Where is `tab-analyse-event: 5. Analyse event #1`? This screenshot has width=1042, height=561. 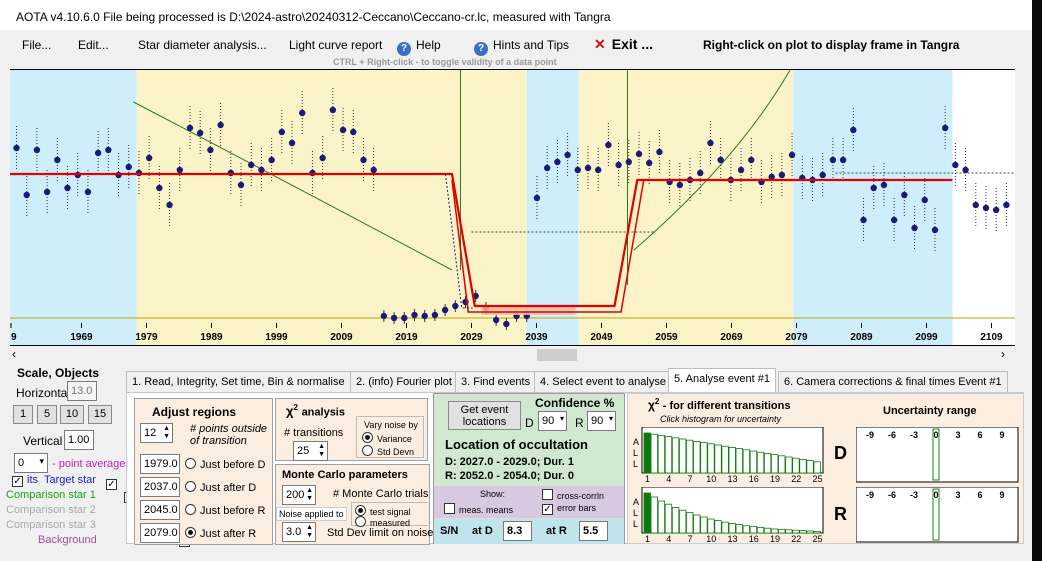
tab-analyse-event: 5. Analyse event #1 is located at coordinates (722, 380).